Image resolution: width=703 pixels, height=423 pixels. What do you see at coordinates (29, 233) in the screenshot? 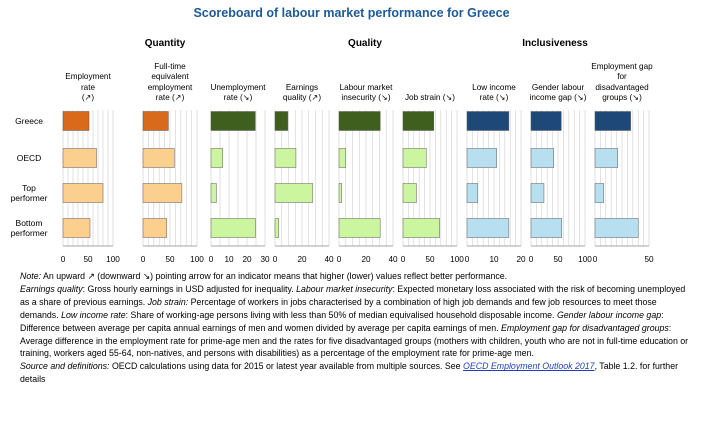
I see `row-label-line: performer` at bounding box center [29, 233].